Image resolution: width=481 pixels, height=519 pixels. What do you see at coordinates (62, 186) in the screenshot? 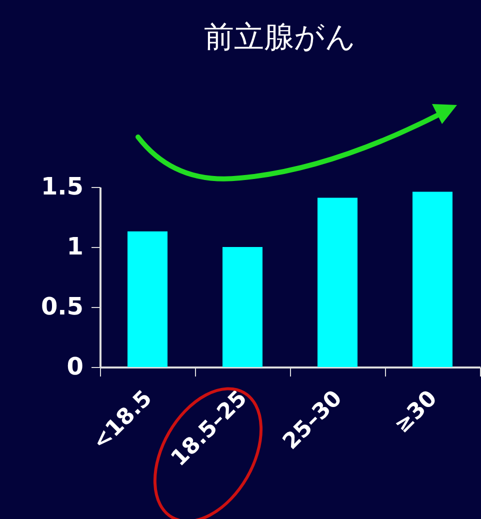
I see `y-tick-label: 1.5` at bounding box center [62, 186].